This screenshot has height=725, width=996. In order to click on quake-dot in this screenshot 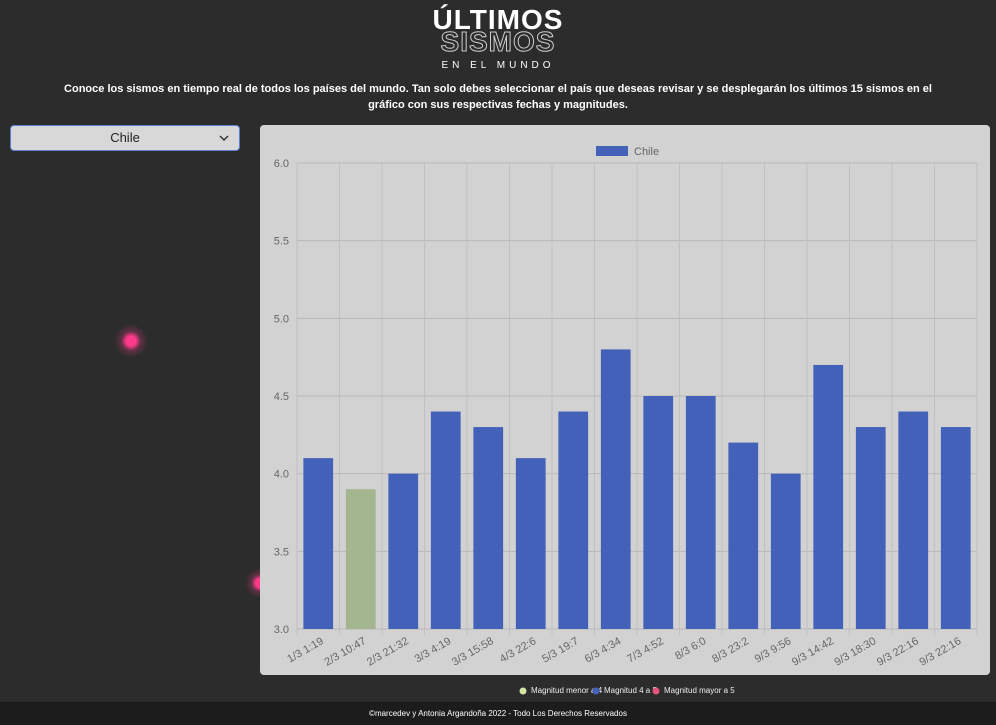, I will do `click(131, 341)`.